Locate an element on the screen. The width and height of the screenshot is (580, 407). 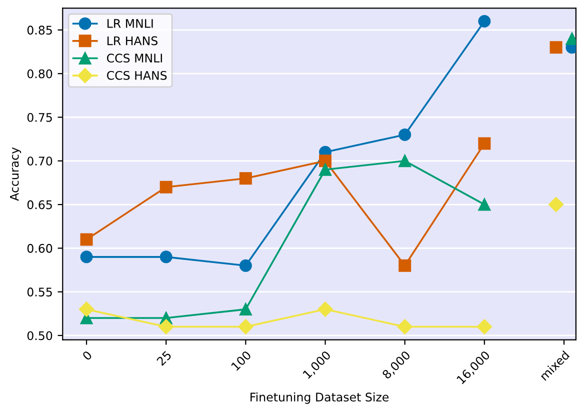
legend-label: CCS MNLI is located at coordinates (134, 58).